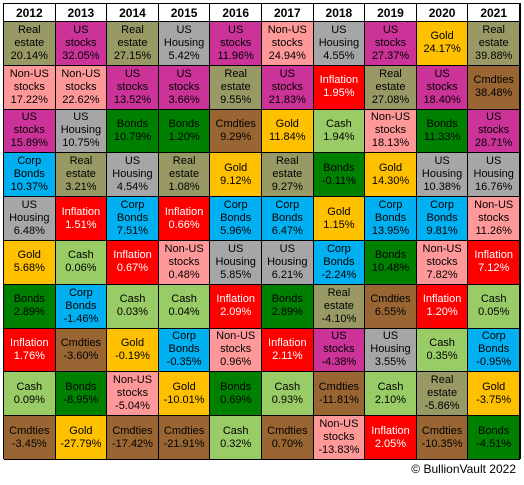 Image resolution: width=524 pixels, height=485 pixels. Describe the element at coordinates (236, 99) in the screenshot. I see `return-value: 9.55%` at that location.